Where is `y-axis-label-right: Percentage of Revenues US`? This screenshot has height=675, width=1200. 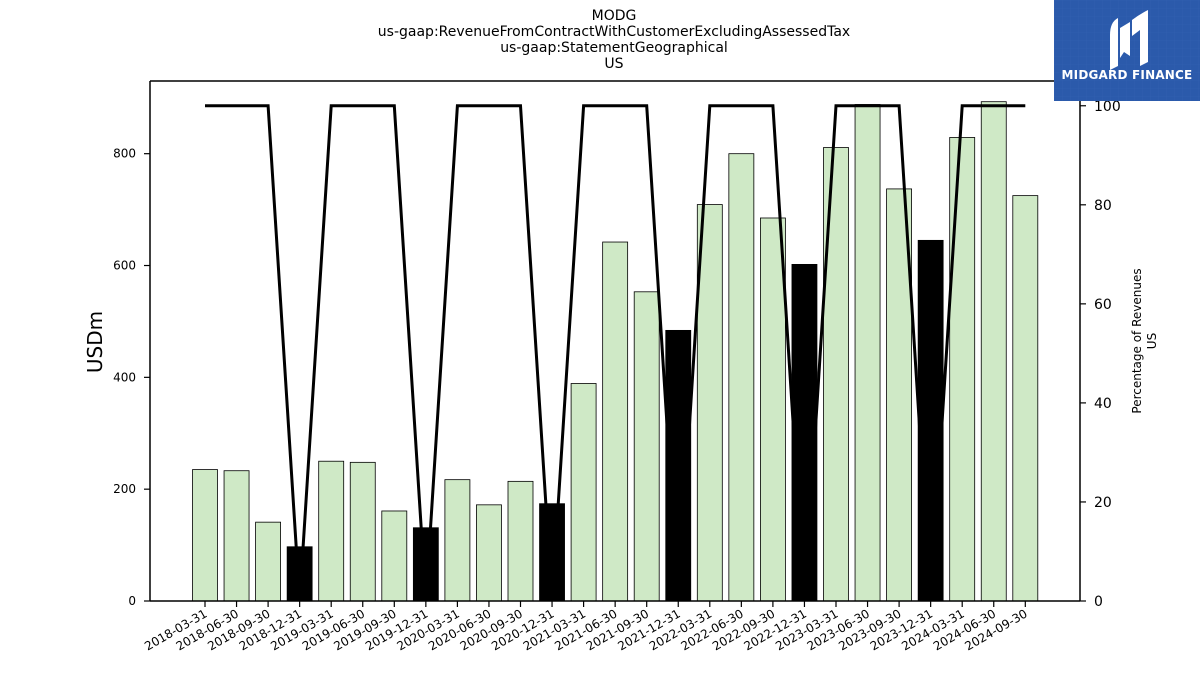
y-axis-label-right: Percentage of Revenues US is located at coordinates (1144, 340).